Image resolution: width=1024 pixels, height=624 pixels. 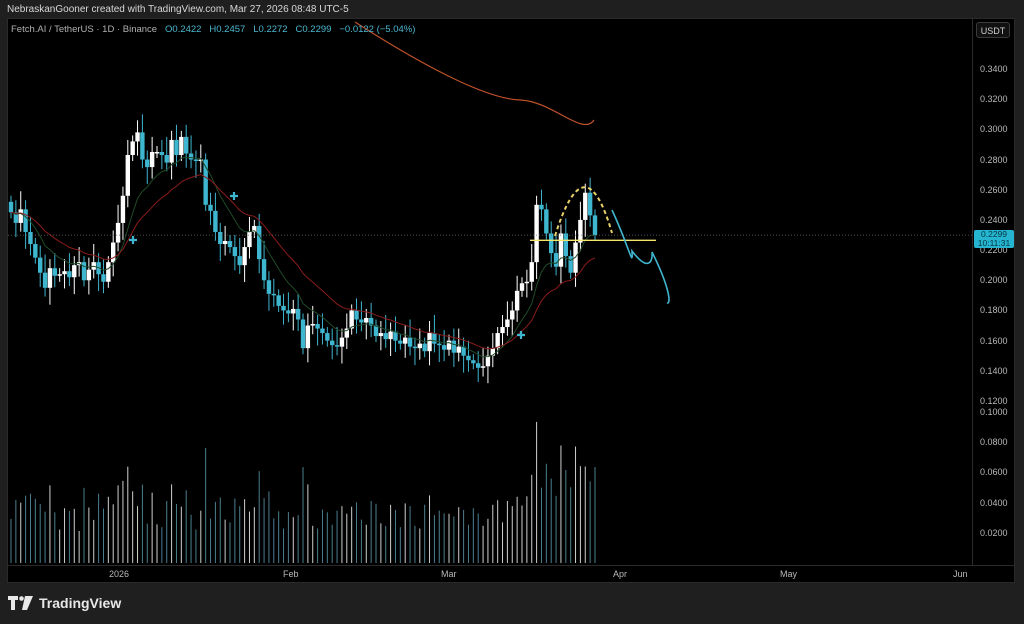 I want to click on logo-text: TradingView, so click(x=80, y=603).